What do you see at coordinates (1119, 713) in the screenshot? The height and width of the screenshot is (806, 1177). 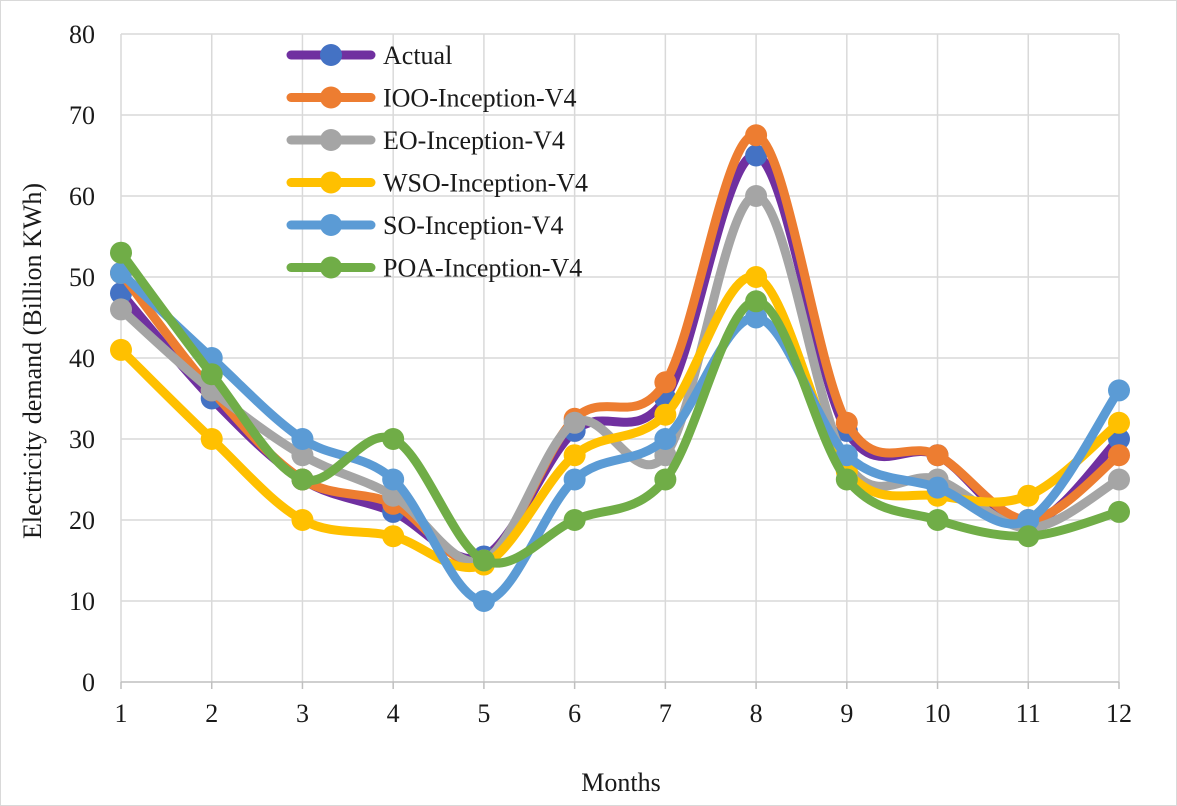 I see `x-tick-label: 12` at bounding box center [1119, 713].